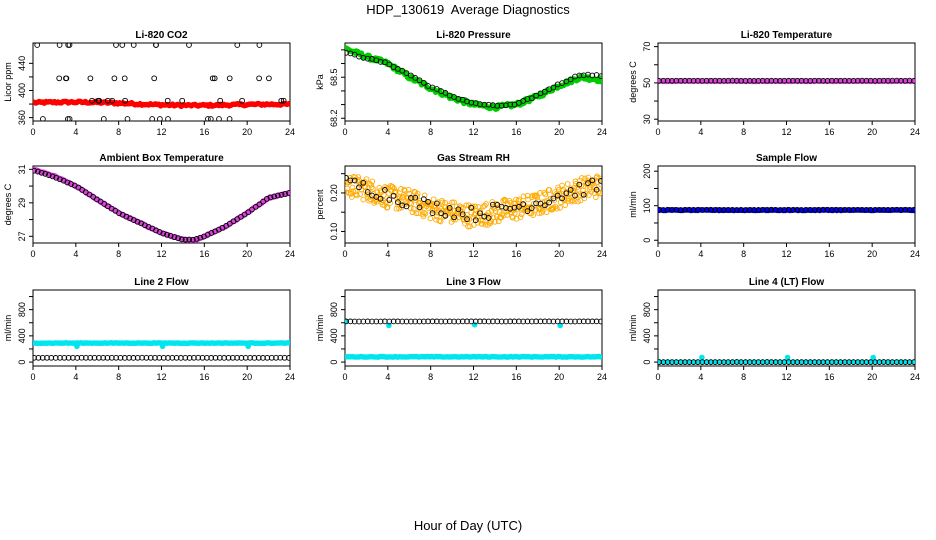 The image size is (936, 540). I want to click on panel-title: Sample Flow, so click(786, 158).